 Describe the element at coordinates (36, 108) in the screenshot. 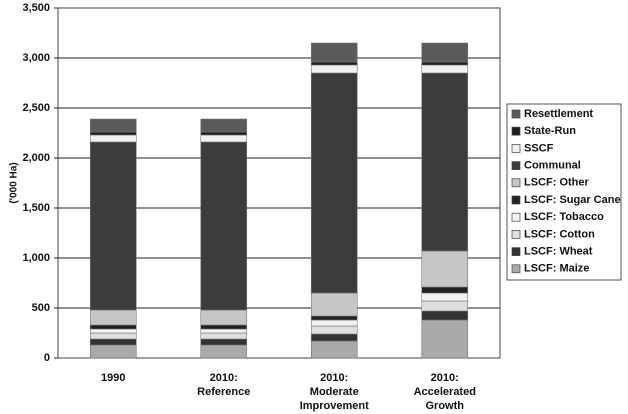

I see `y-tick-label: 2,500` at that location.